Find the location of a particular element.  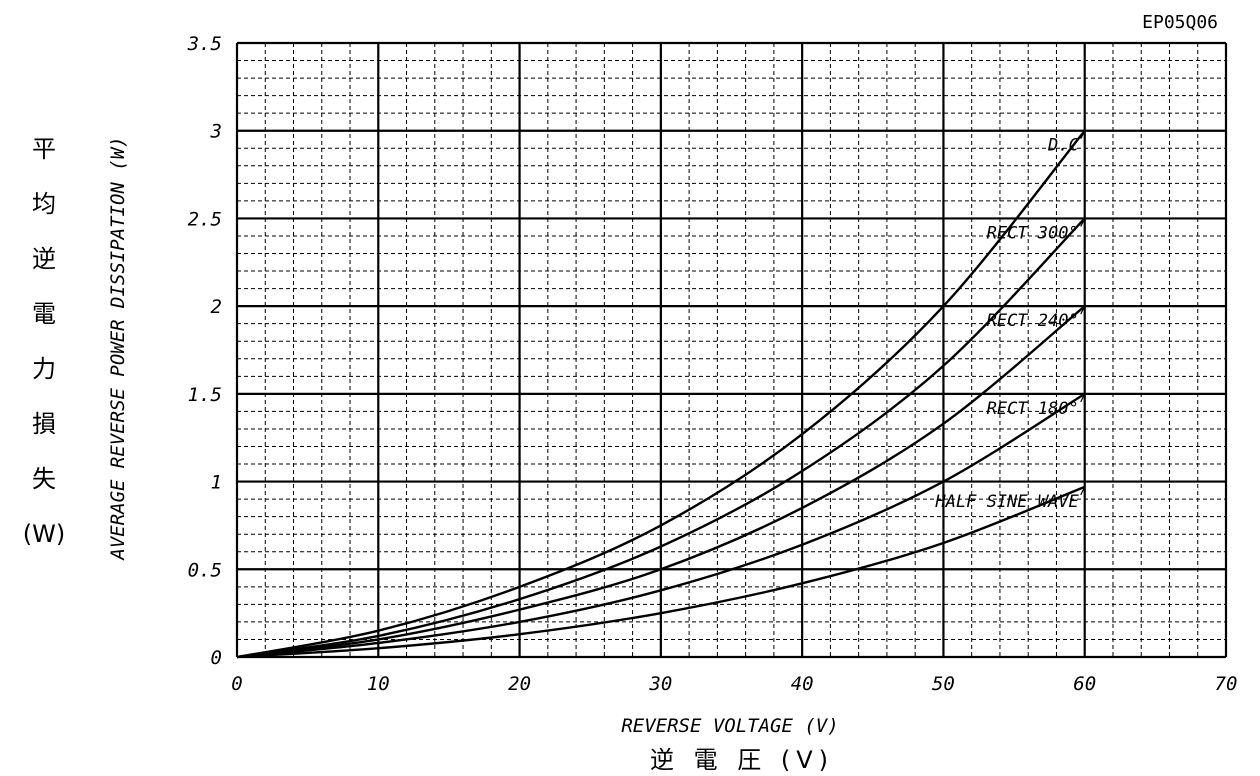

y-tick-label: 3.5 is located at coordinates (204, 44).